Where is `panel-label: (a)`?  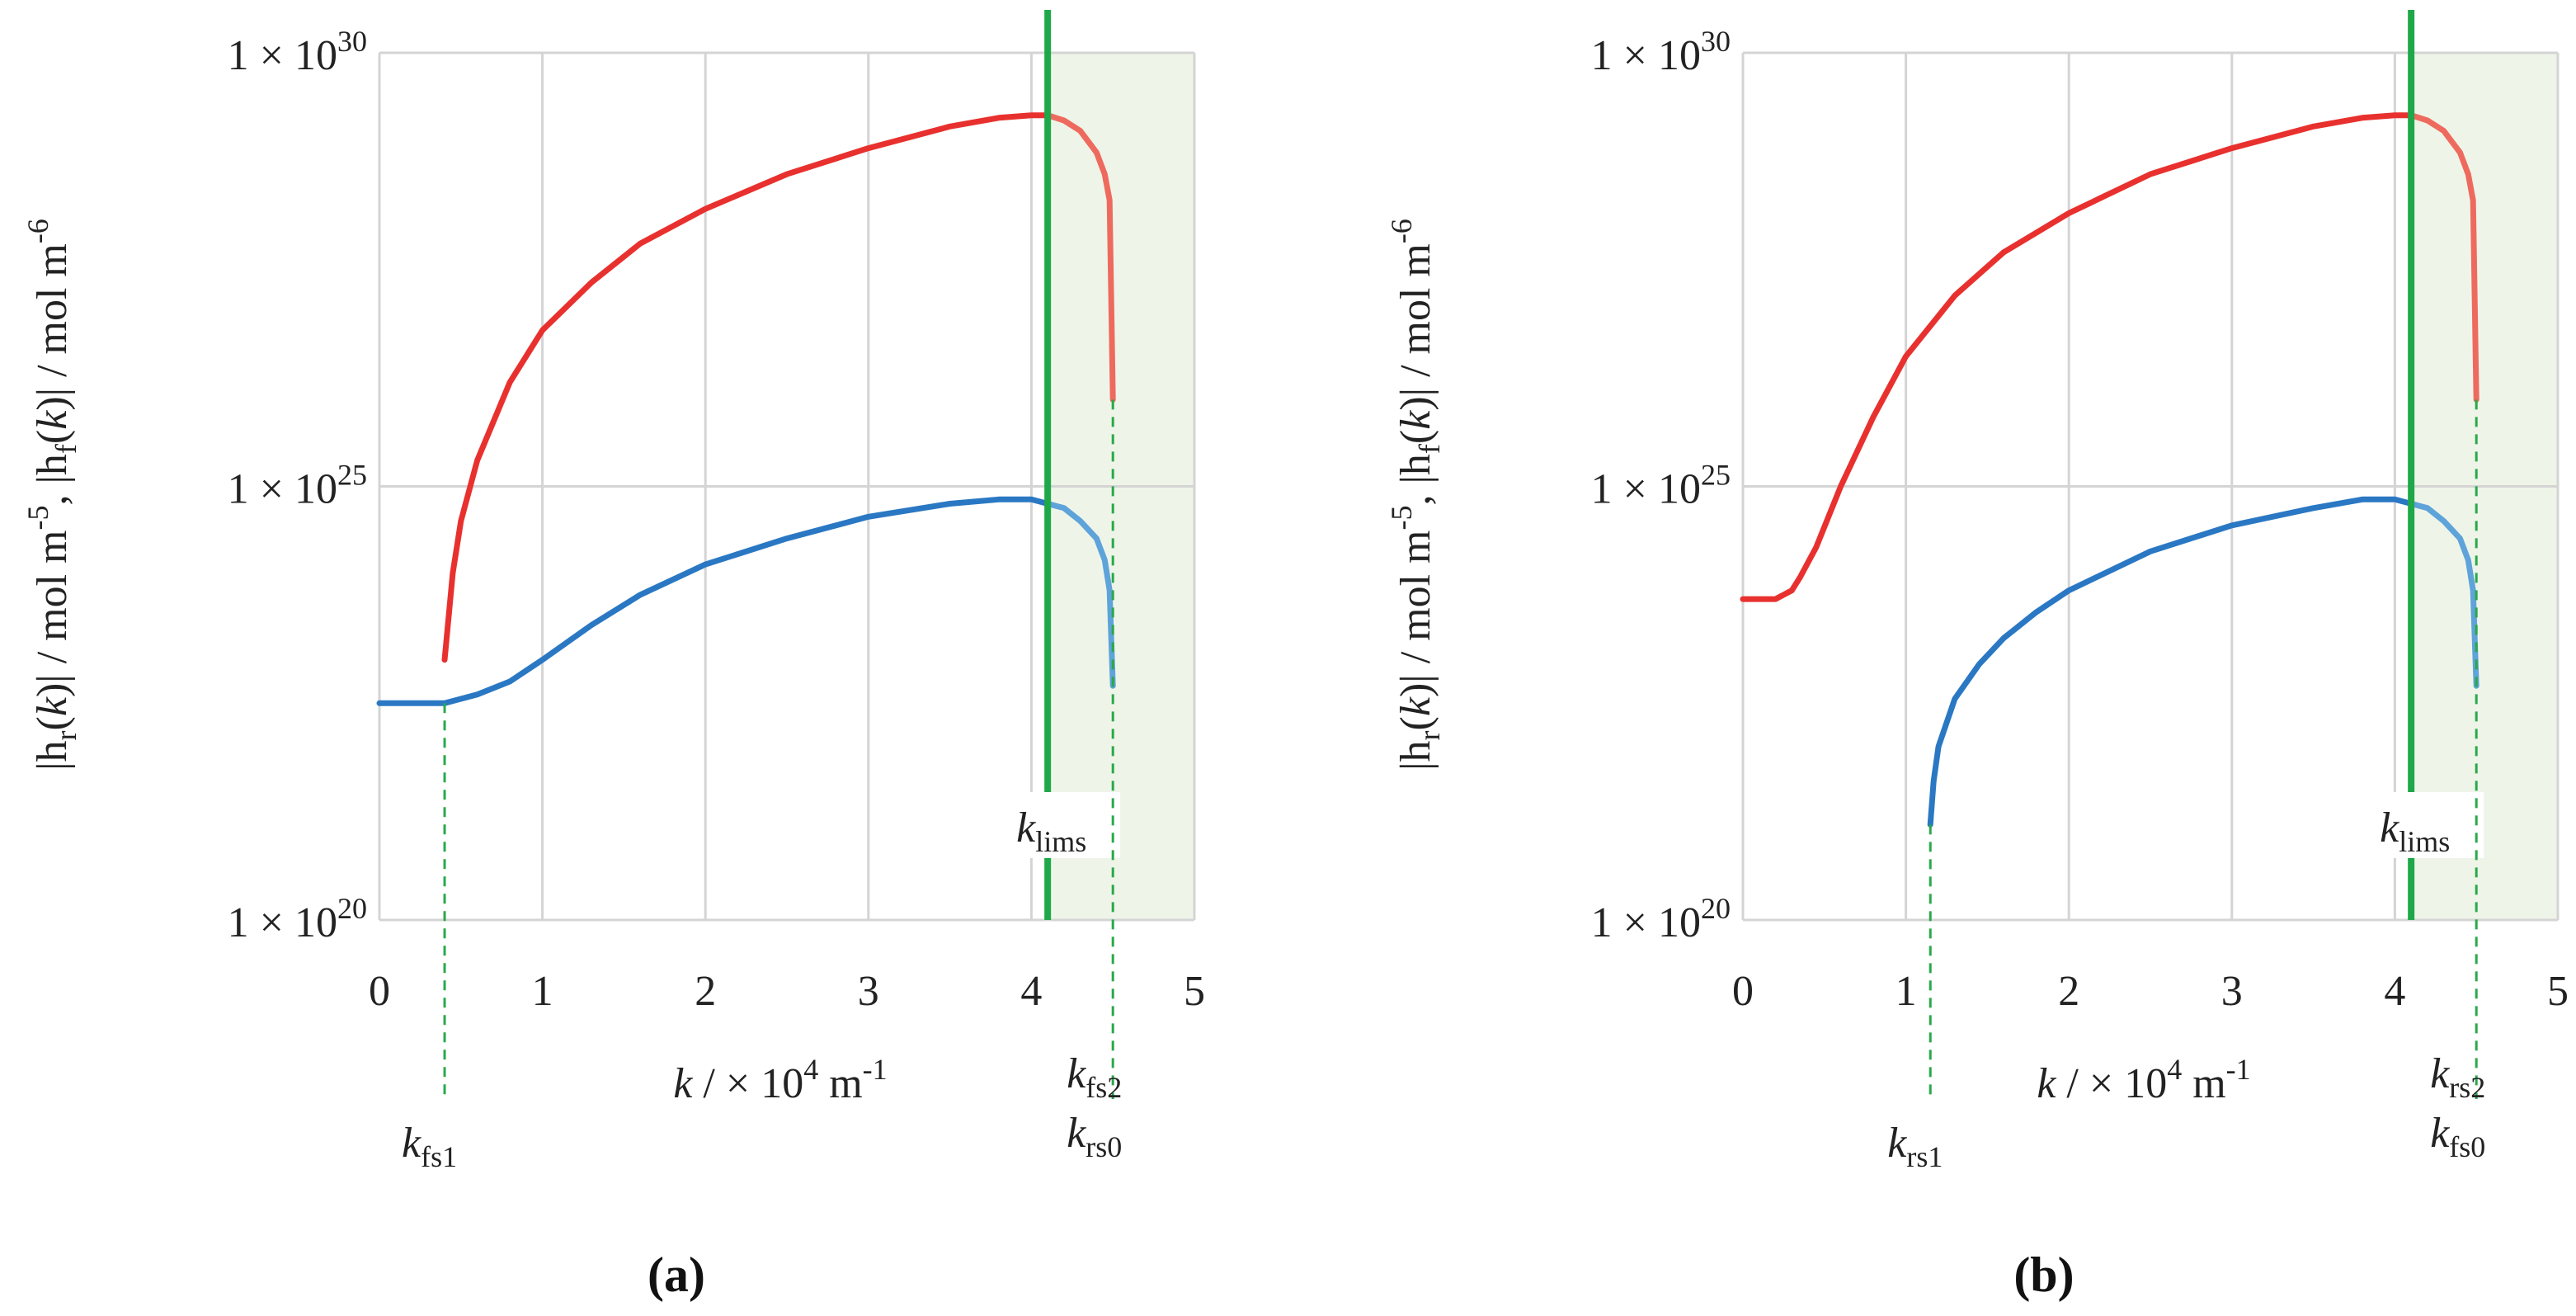 panel-label: (a) is located at coordinates (676, 1275).